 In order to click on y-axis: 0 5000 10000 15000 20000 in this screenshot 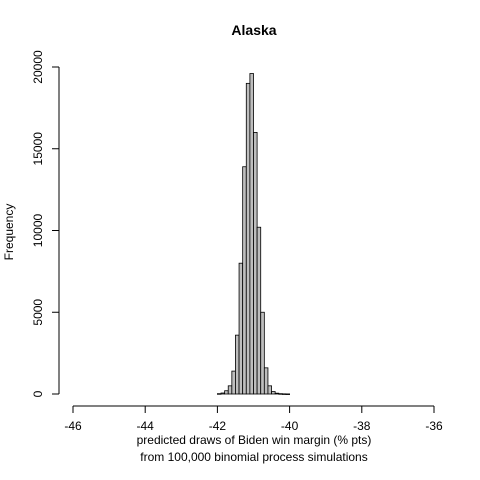, I will do `click(45, 223)`.